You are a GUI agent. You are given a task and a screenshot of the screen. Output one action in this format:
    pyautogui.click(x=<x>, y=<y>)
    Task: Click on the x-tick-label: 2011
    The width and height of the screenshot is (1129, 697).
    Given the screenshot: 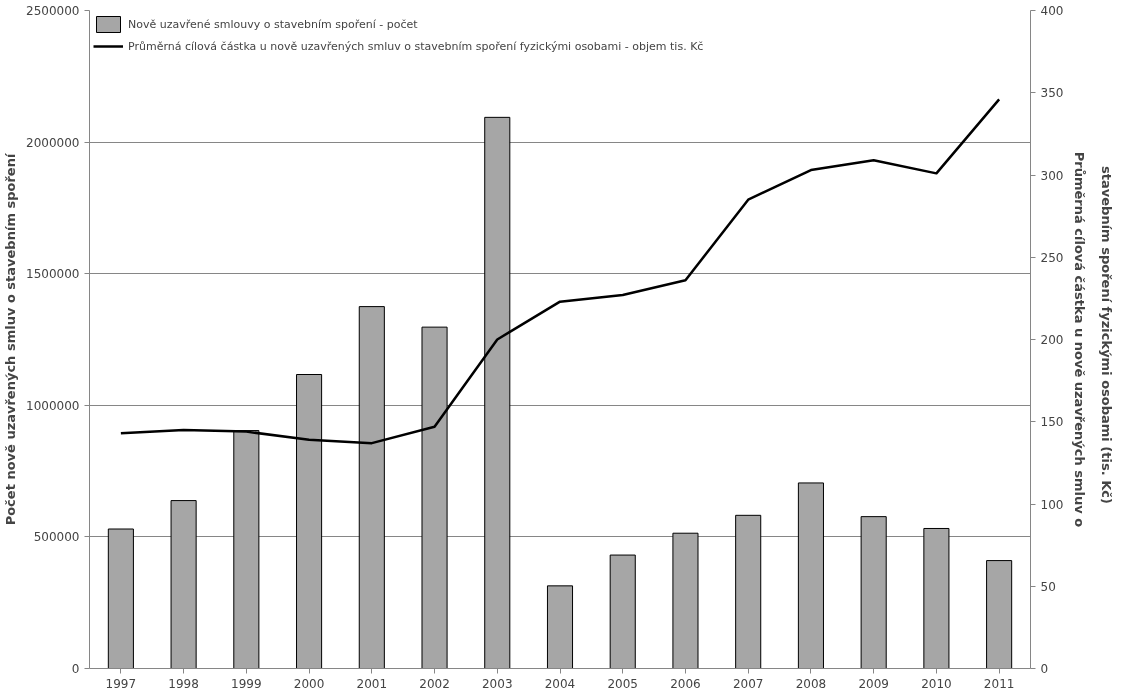 What is the action you would take?
    pyautogui.click(x=999, y=683)
    